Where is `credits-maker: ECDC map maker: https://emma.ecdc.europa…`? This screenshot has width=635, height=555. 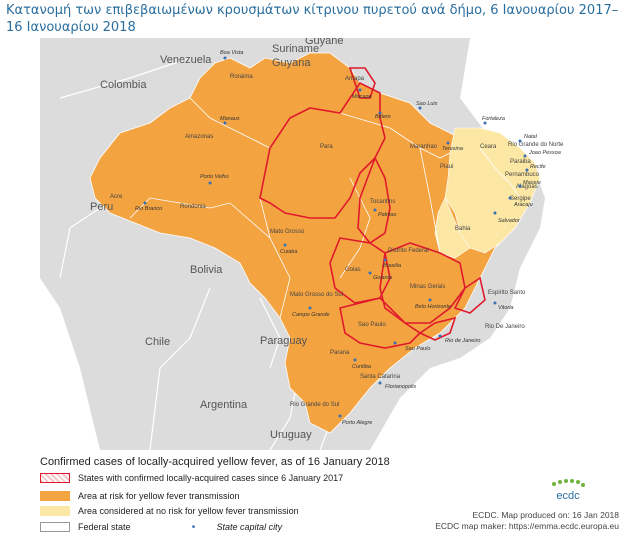
credits-maker: ECDC map maker: https://emma.ecdc.europa… is located at coordinates (527, 526).